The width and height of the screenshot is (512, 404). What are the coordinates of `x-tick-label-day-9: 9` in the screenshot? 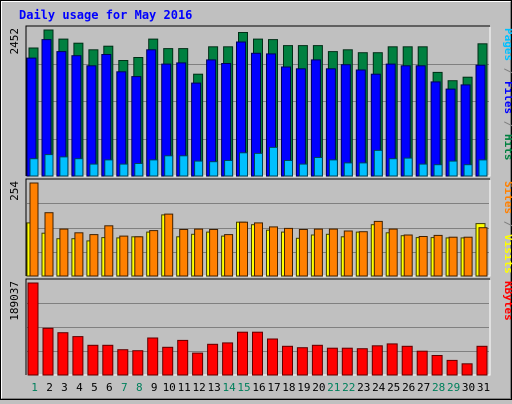 It's located at (154, 387).